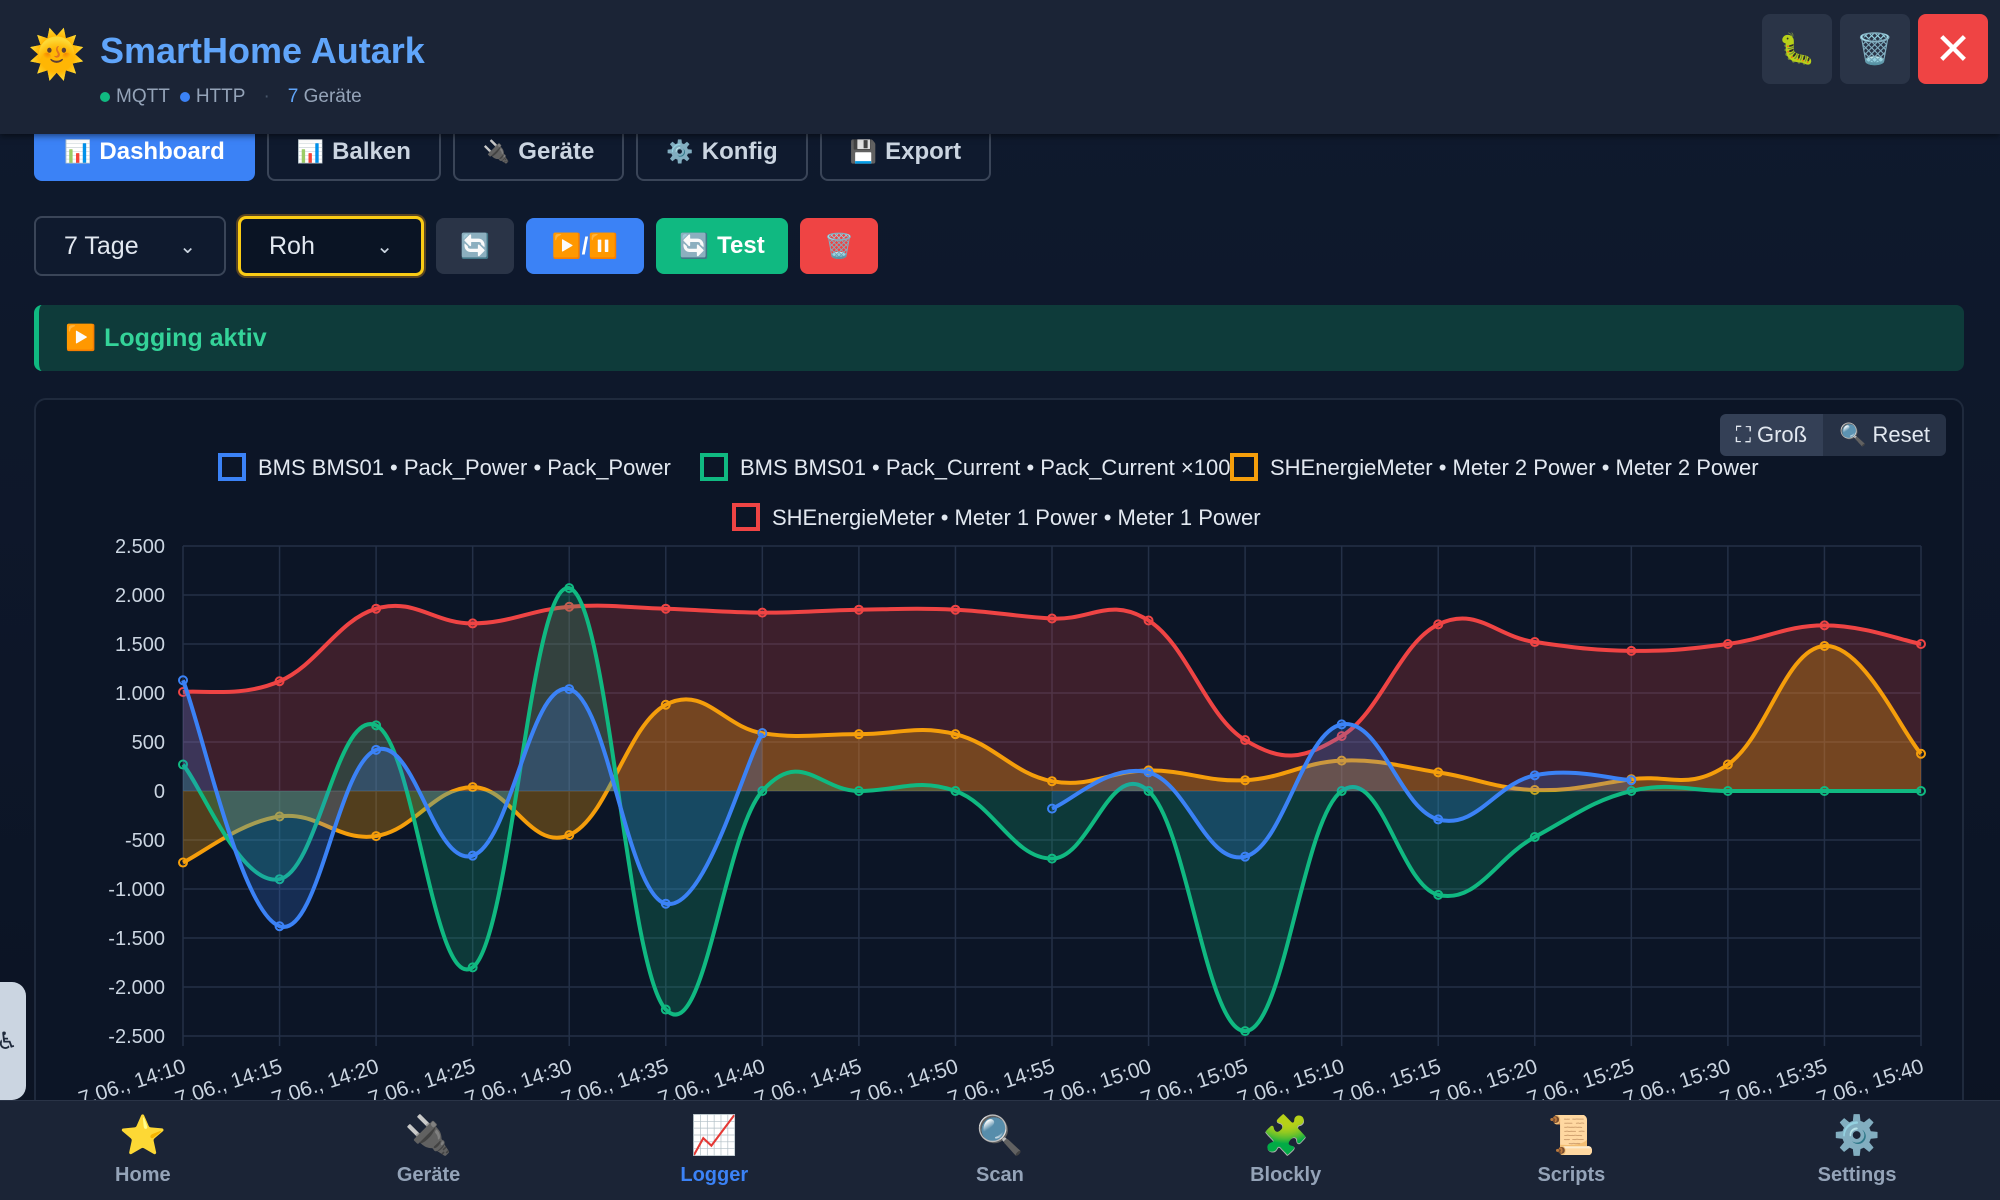 The image size is (2000, 1200). I want to click on range-value: 7 Tage, so click(101, 245).